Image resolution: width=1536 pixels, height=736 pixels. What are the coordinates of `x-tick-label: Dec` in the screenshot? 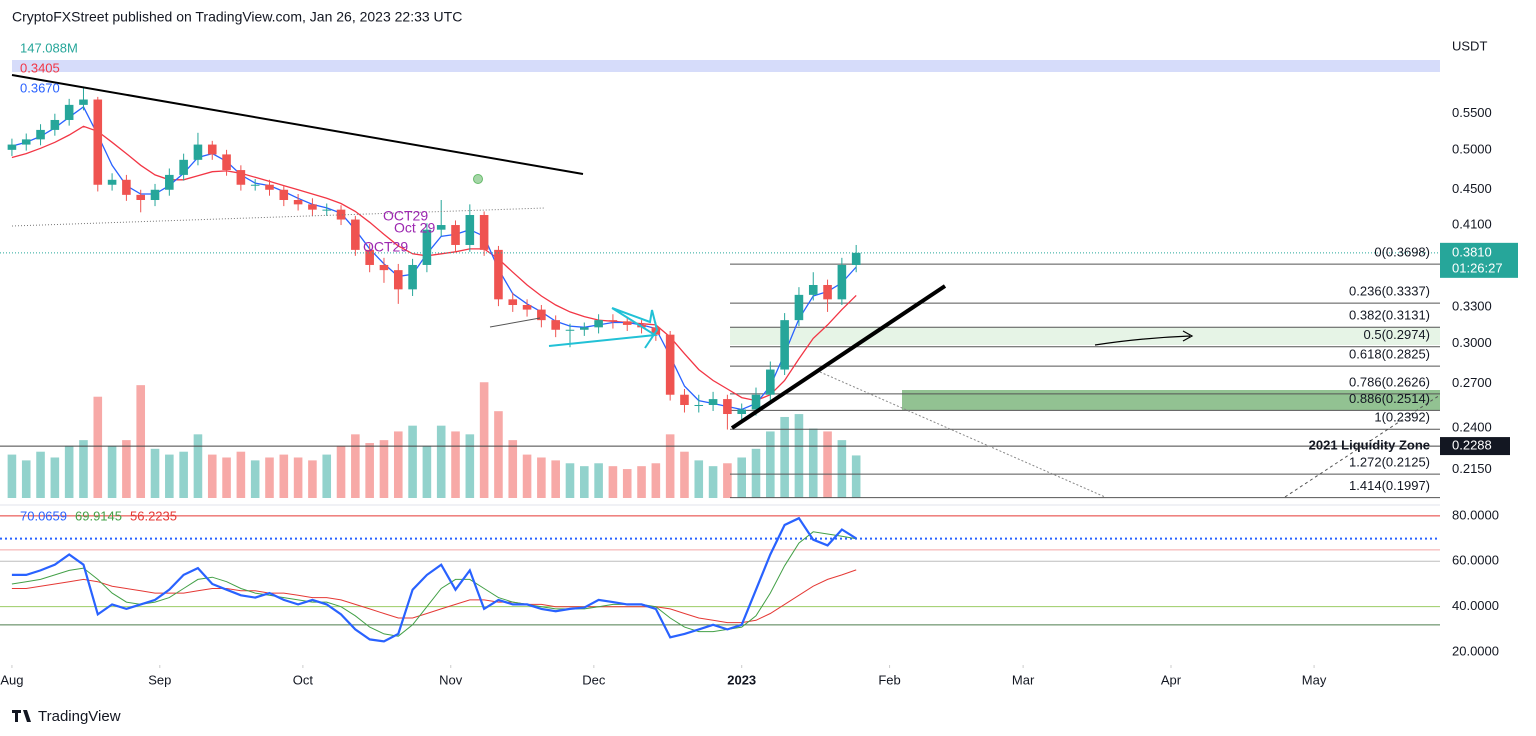 It's located at (594, 679).